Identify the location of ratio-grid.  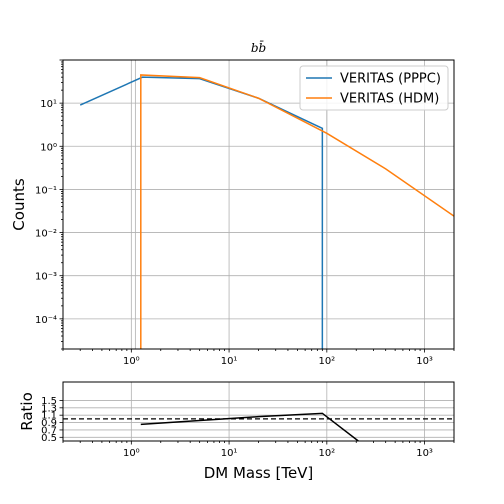
(258, 411).